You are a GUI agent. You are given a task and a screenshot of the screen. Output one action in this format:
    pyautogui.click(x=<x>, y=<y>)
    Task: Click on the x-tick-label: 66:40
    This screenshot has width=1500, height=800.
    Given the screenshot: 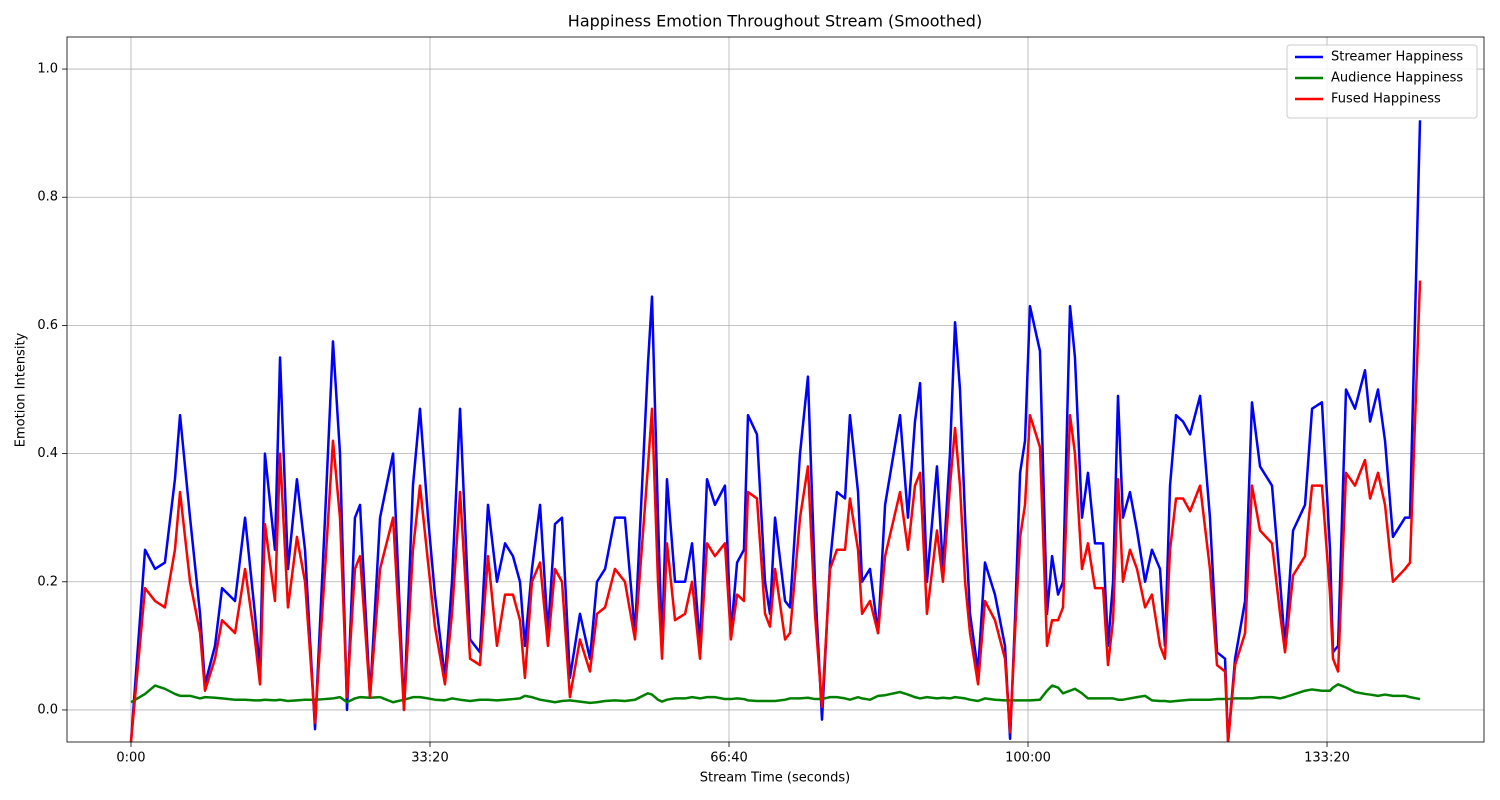 What is the action you would take?
    pyautogui.click(x=728, y=758)
    